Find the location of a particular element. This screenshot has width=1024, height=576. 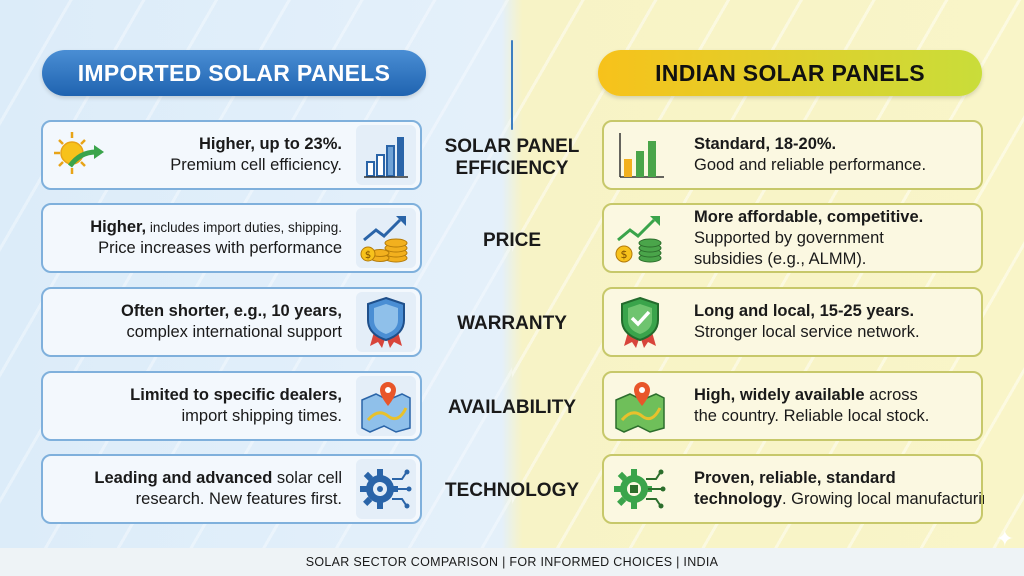

indian-efficiency-line2: Good and reliable performance. is located at coordinates (810, 165).